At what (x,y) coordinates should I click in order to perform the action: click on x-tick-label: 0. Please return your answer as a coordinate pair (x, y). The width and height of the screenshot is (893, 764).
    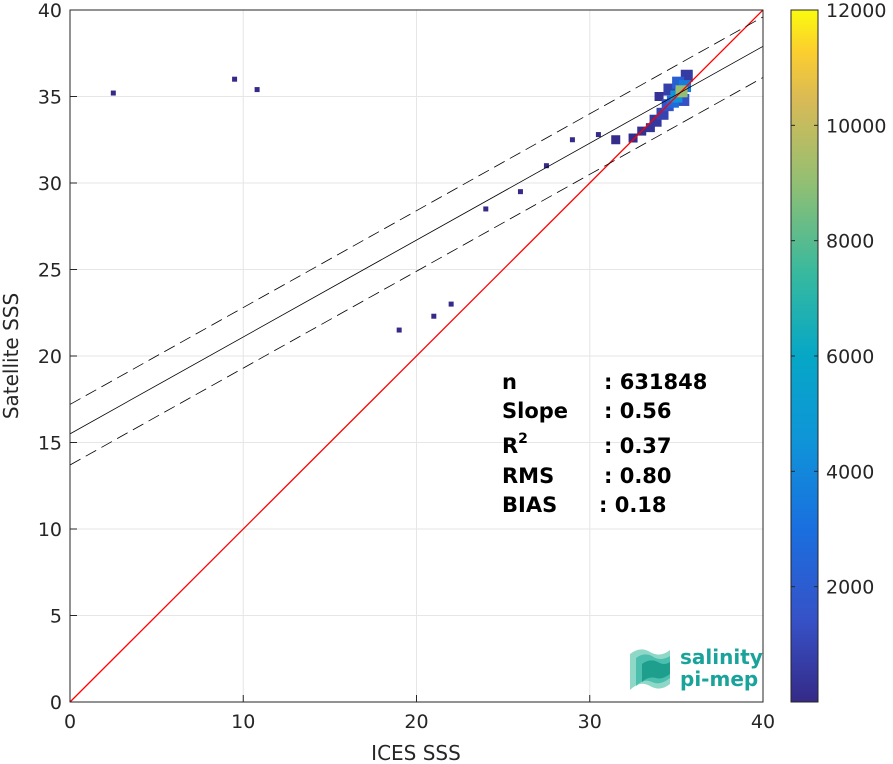
    Looking at the image, I should click on (70, 722).